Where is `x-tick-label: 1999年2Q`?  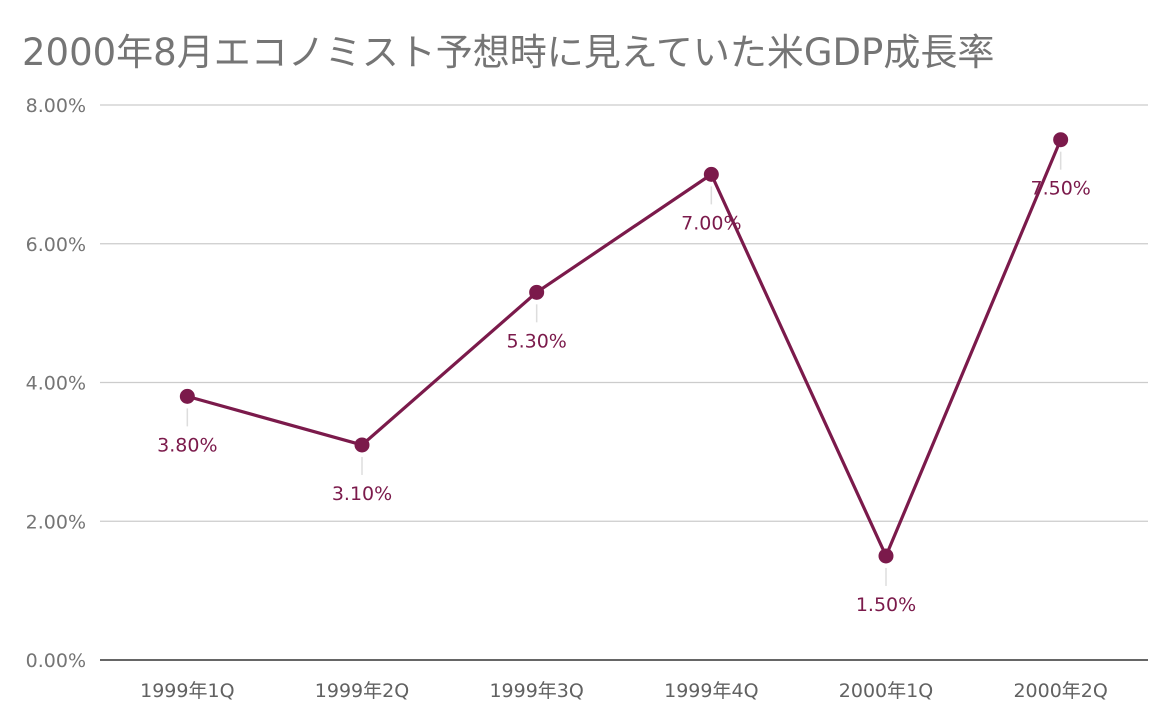 x-tick-label: 1999年2Q is located at coordinates (362, 691).